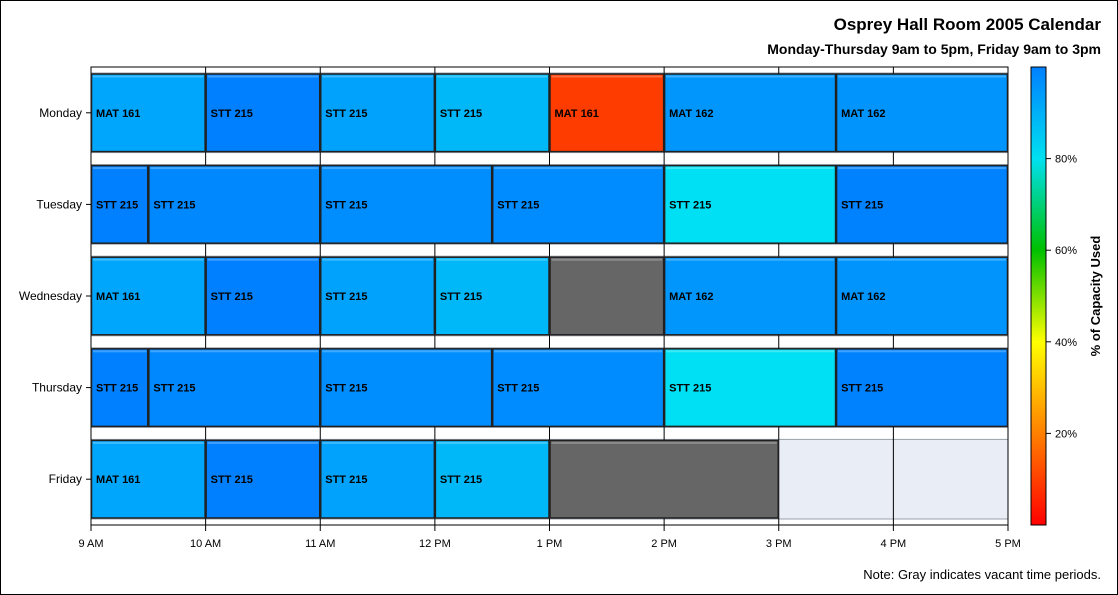 The width and height of the screenshot is (1118, 595). I want to click on colorbar-tick-label: 80%, so click(1066, 160).